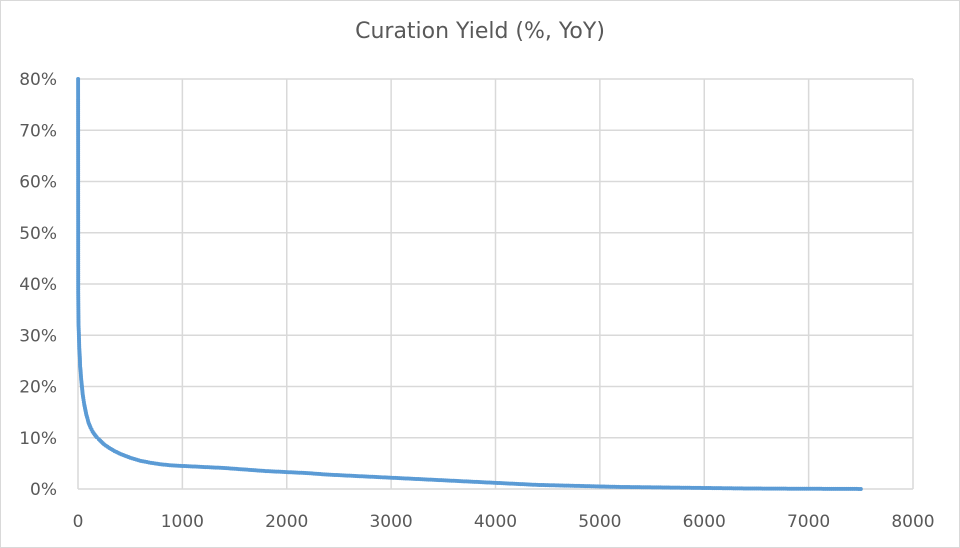  What do you see at coordinates (860, 488) in the screenshot?
I see `data-point` at bounding box center [860, 488].